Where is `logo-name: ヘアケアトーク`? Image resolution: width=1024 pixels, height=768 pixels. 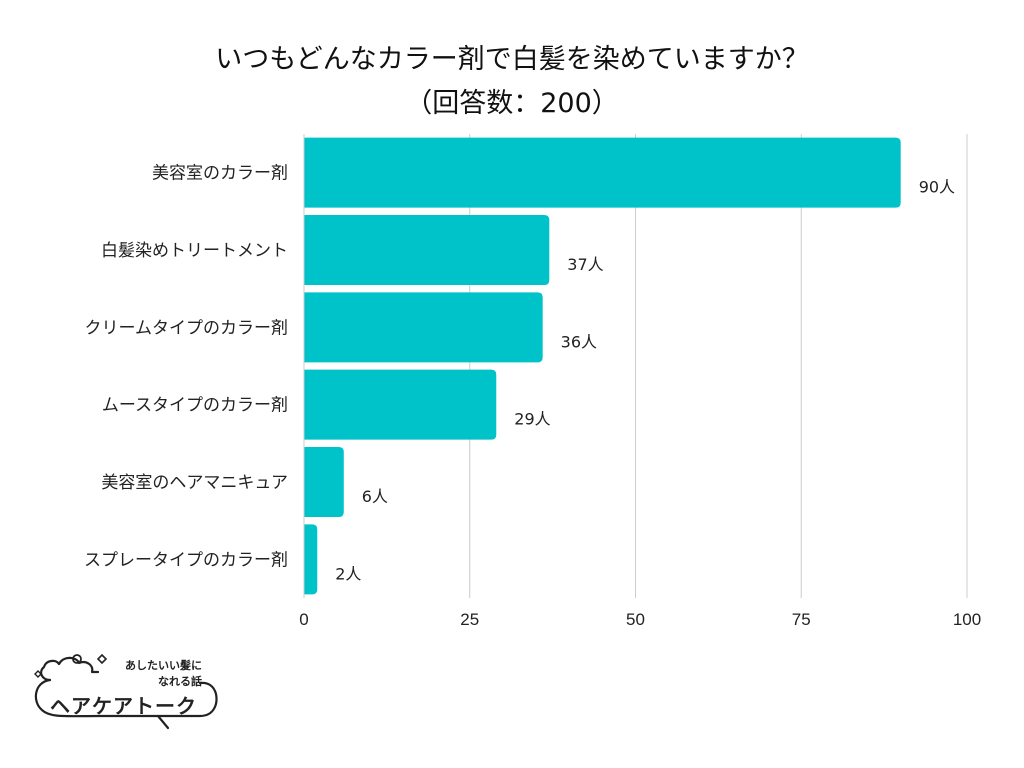 logo-name: ヘアケアトーク is located at coordinates (123, 706).